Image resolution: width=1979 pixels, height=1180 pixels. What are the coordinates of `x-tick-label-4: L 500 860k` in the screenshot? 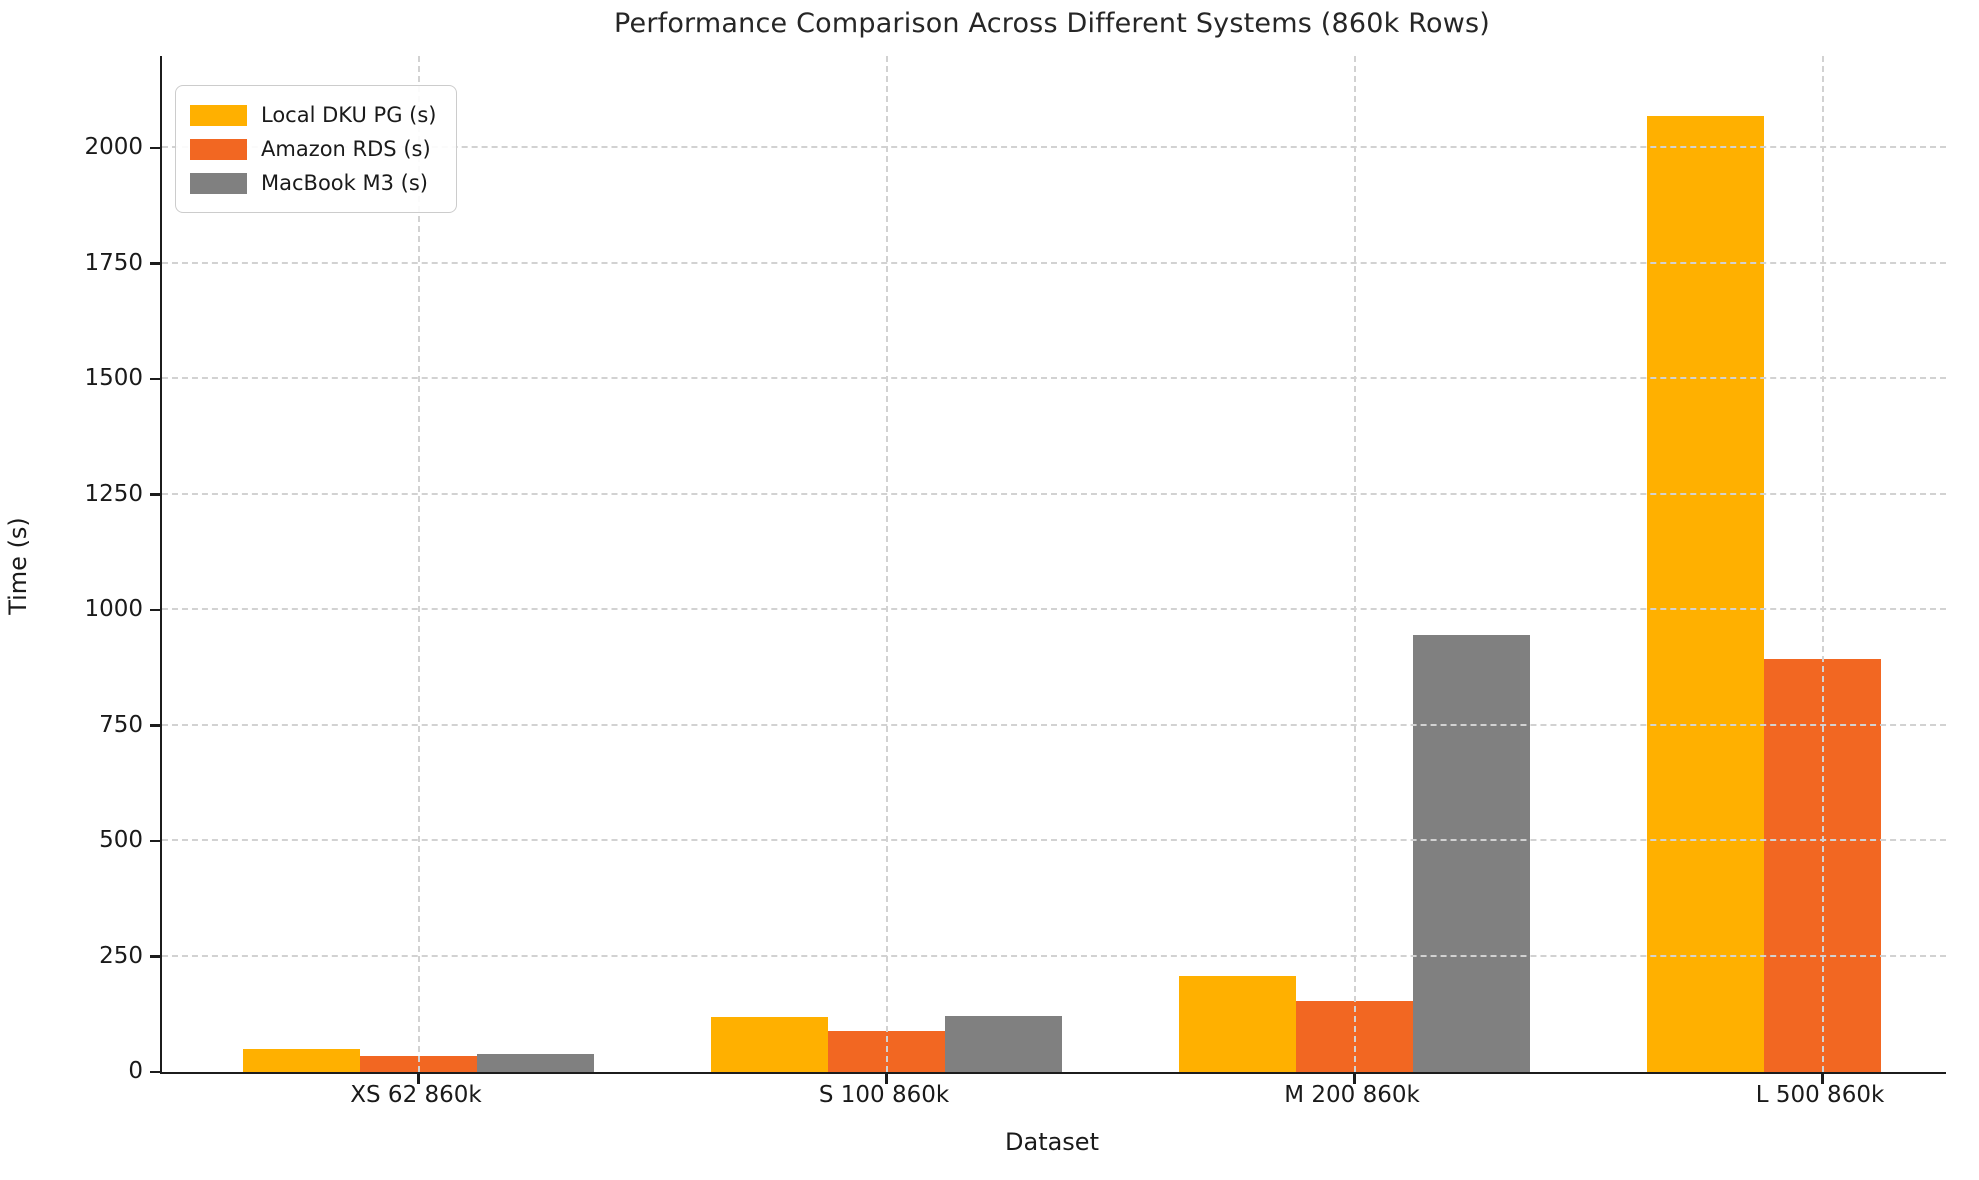 It's located at (1820, 1095).